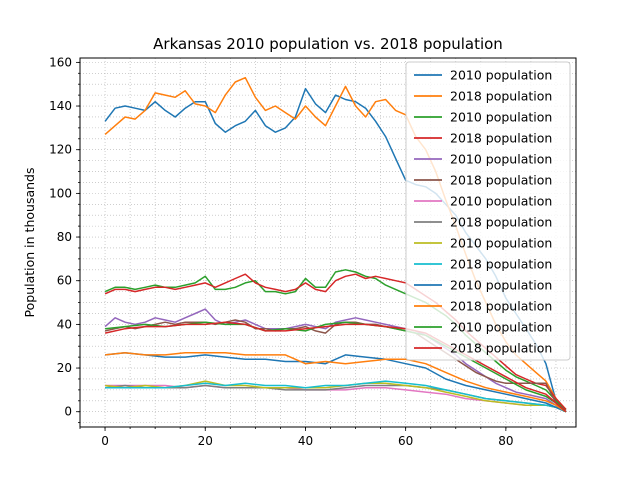 The image size is (640, 480). Describe the element at coordinates (305, 441) in the screenshot. I see `x-tick-label: 40` at that location.